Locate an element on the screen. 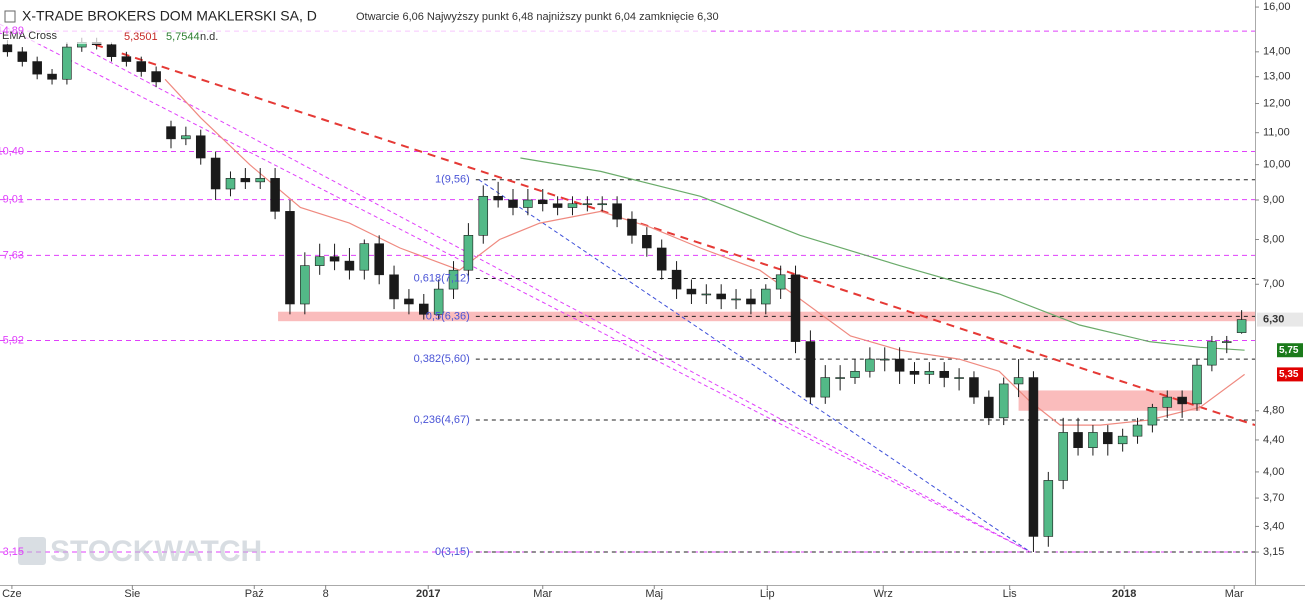 The width and height of the screenshot is (1305, 603). level-label: 9,01 is located at coordinates (13, 200).